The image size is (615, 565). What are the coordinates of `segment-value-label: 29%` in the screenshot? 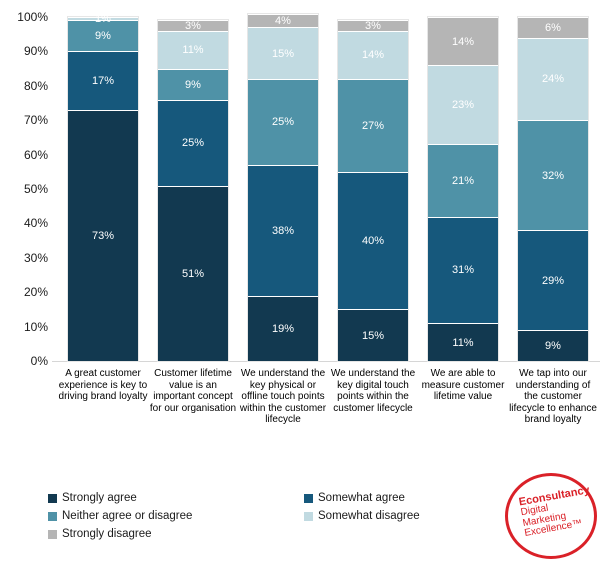 It's located at (553, 280).